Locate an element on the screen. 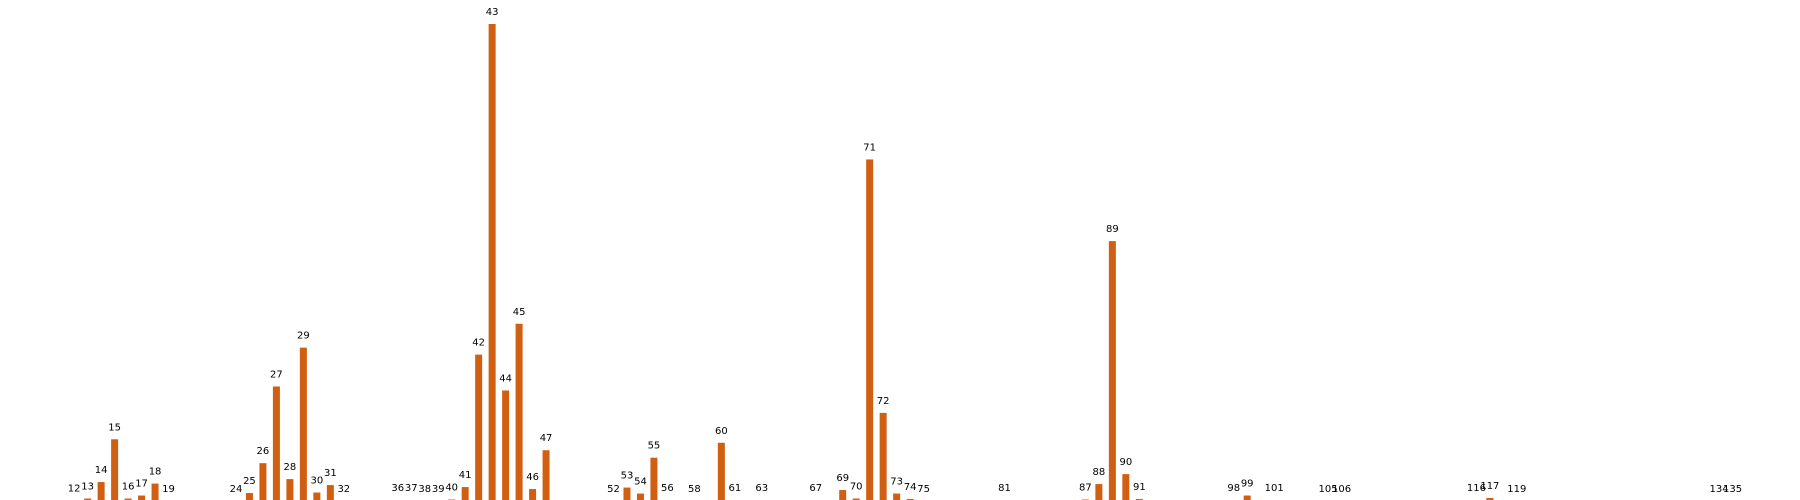 This screenshot has width=1800, height=500. bar-label-31: 31 is located at coordinates (330, 473).